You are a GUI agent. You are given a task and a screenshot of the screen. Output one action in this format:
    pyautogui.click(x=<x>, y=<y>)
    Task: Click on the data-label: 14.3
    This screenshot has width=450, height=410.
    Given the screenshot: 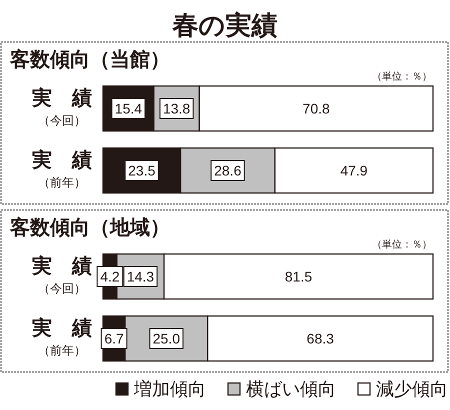 What is the action you would take?
    pyautogui.click(x=140, y=276)
    